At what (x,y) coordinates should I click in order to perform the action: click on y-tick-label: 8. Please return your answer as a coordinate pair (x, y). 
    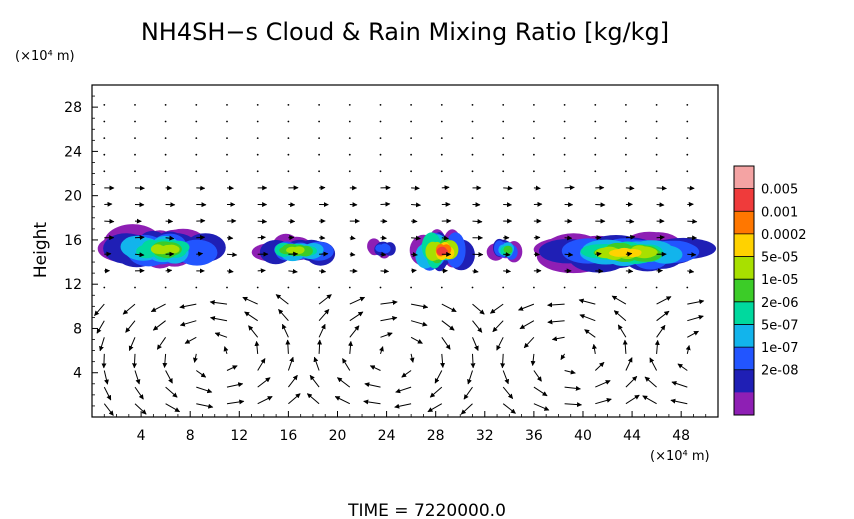
    Looking at the image, I should click on (77, 329).